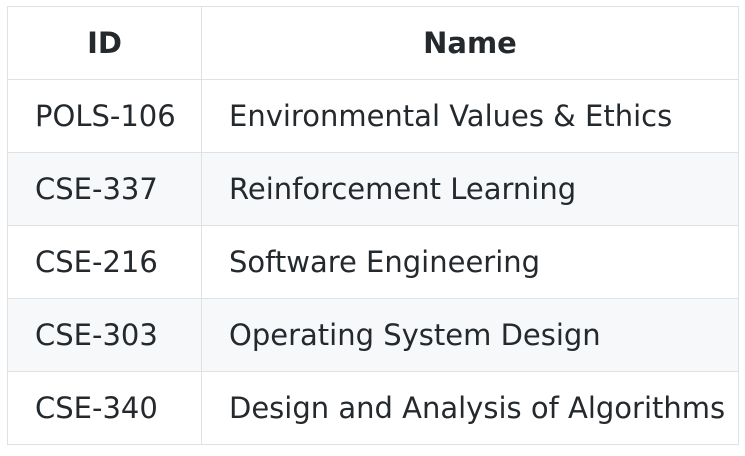 The image size is (745, 456). I want to click on course-id-cell: CSE-303, so click(104, 335).